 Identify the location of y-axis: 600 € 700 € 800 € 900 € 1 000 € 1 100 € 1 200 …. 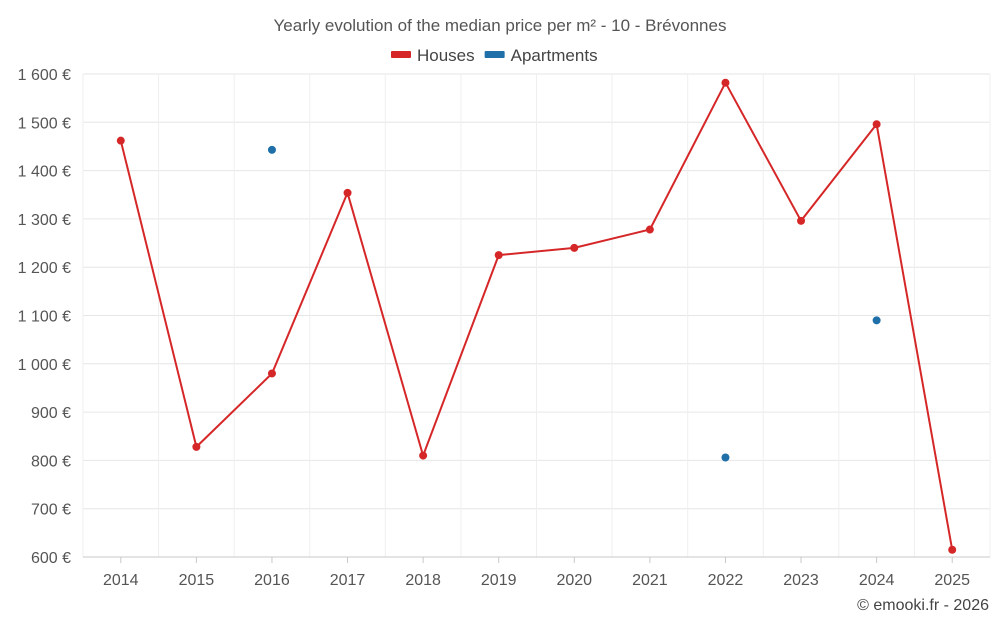
(44, 317).